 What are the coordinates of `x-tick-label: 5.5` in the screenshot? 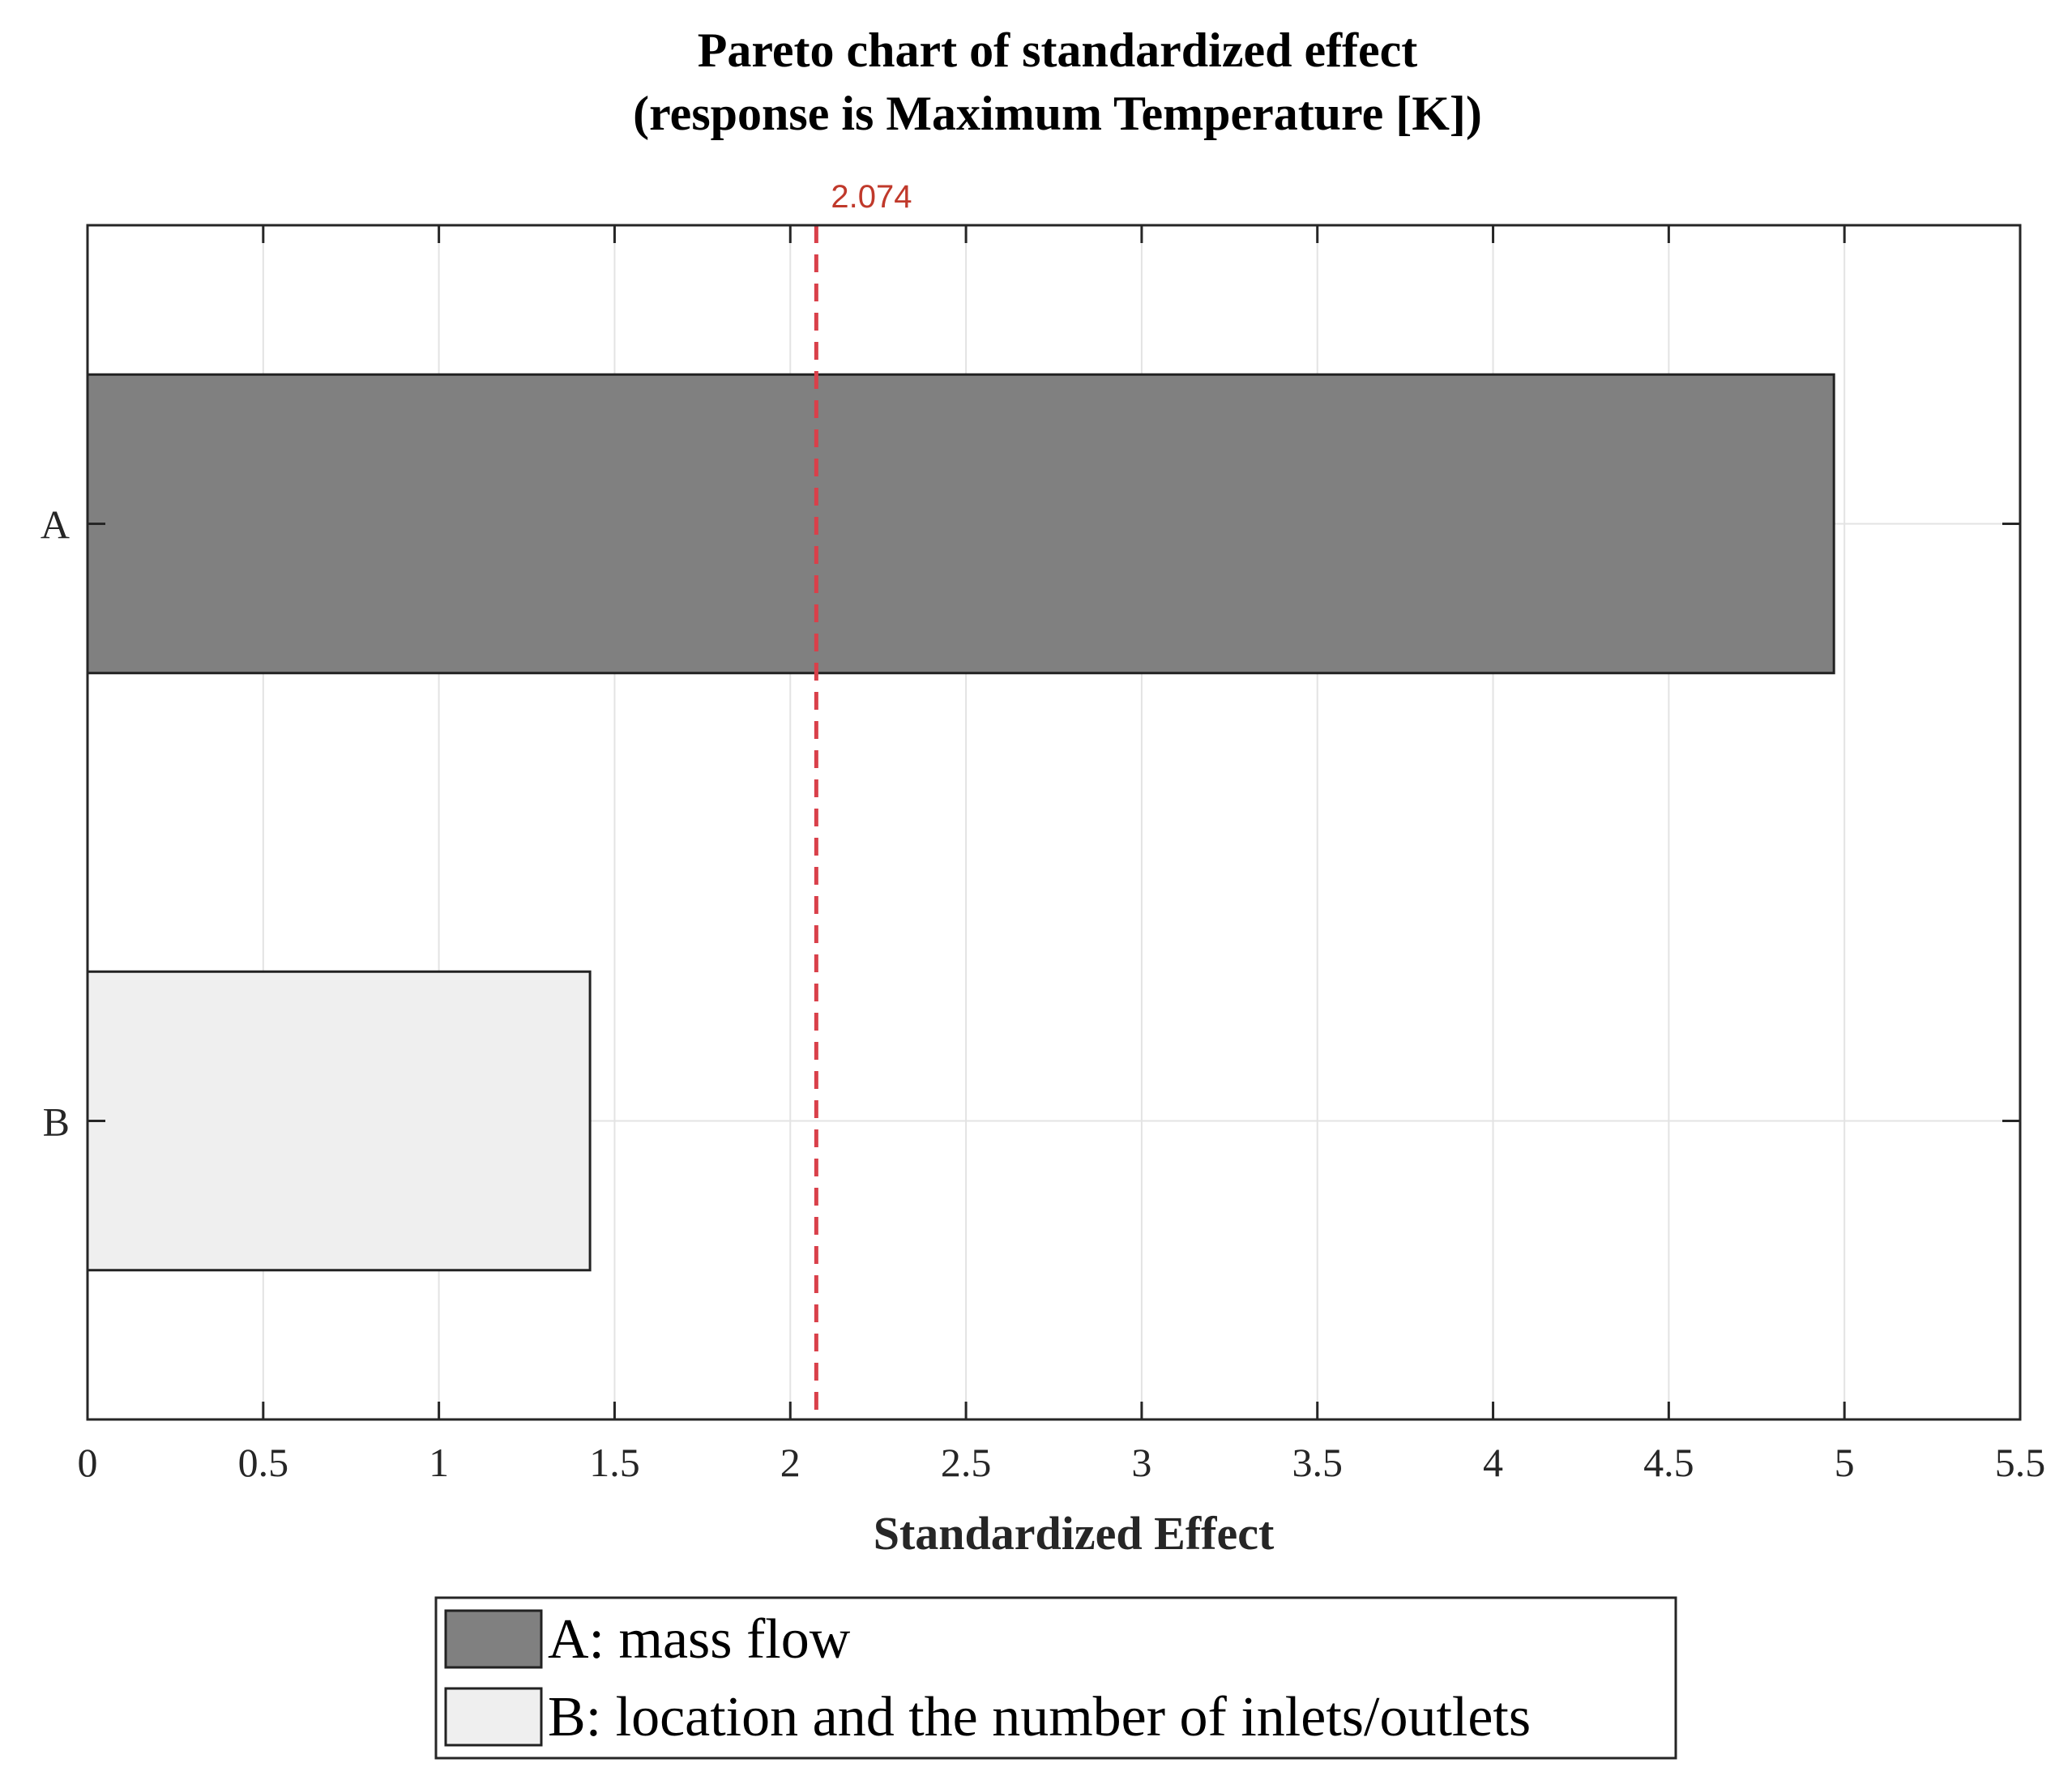 It's located at (2020, 1462).